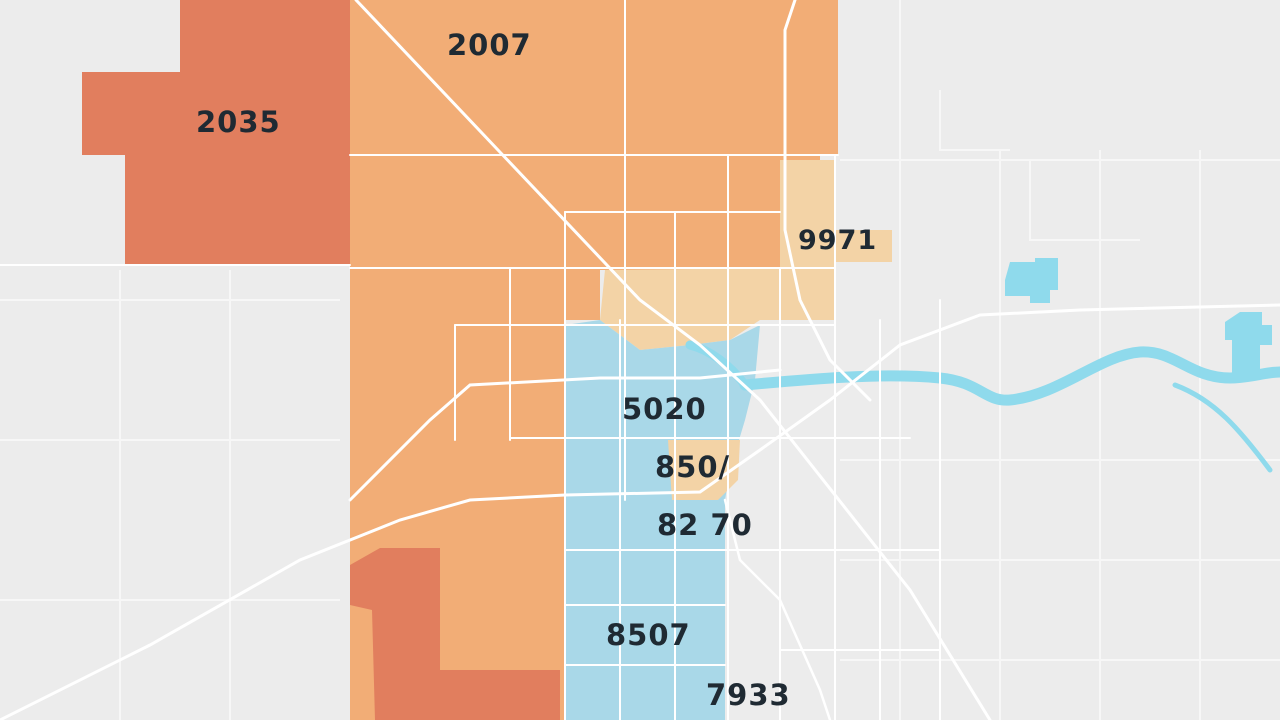 The height and width of the screenshot is (720, 1280). I want to click on region-label-2035: 2035, so click(238, 122).